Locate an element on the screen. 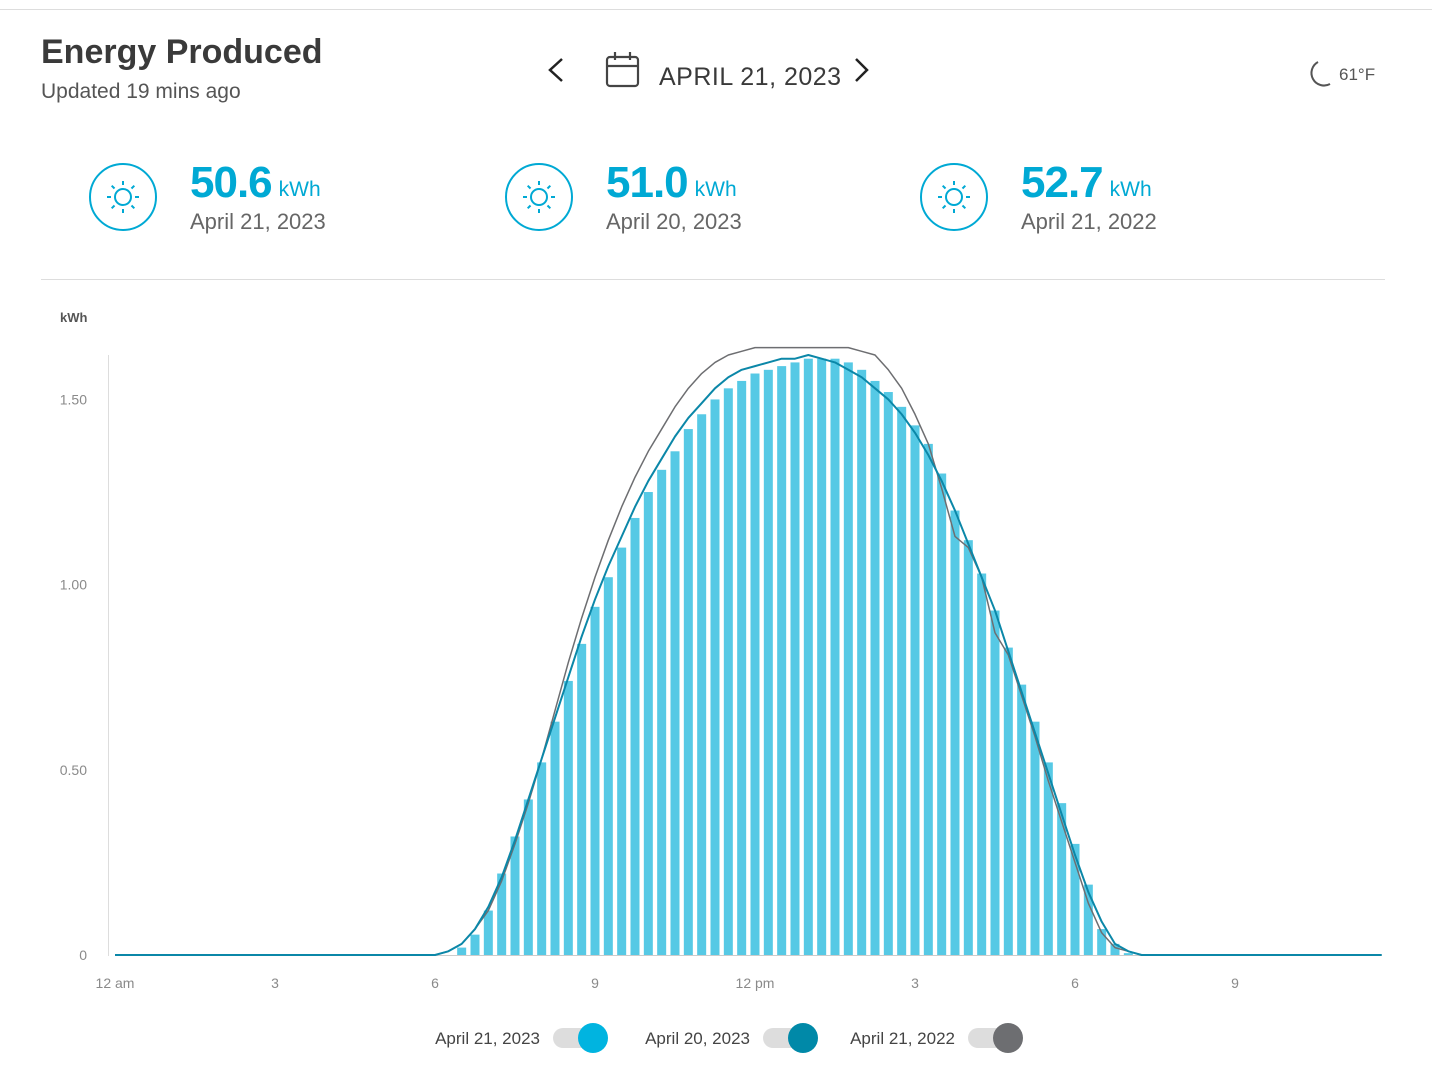 The width and height of the screenshot is (1432, 1088). y-tick-label: 0 is located at coordinates (83, 955).